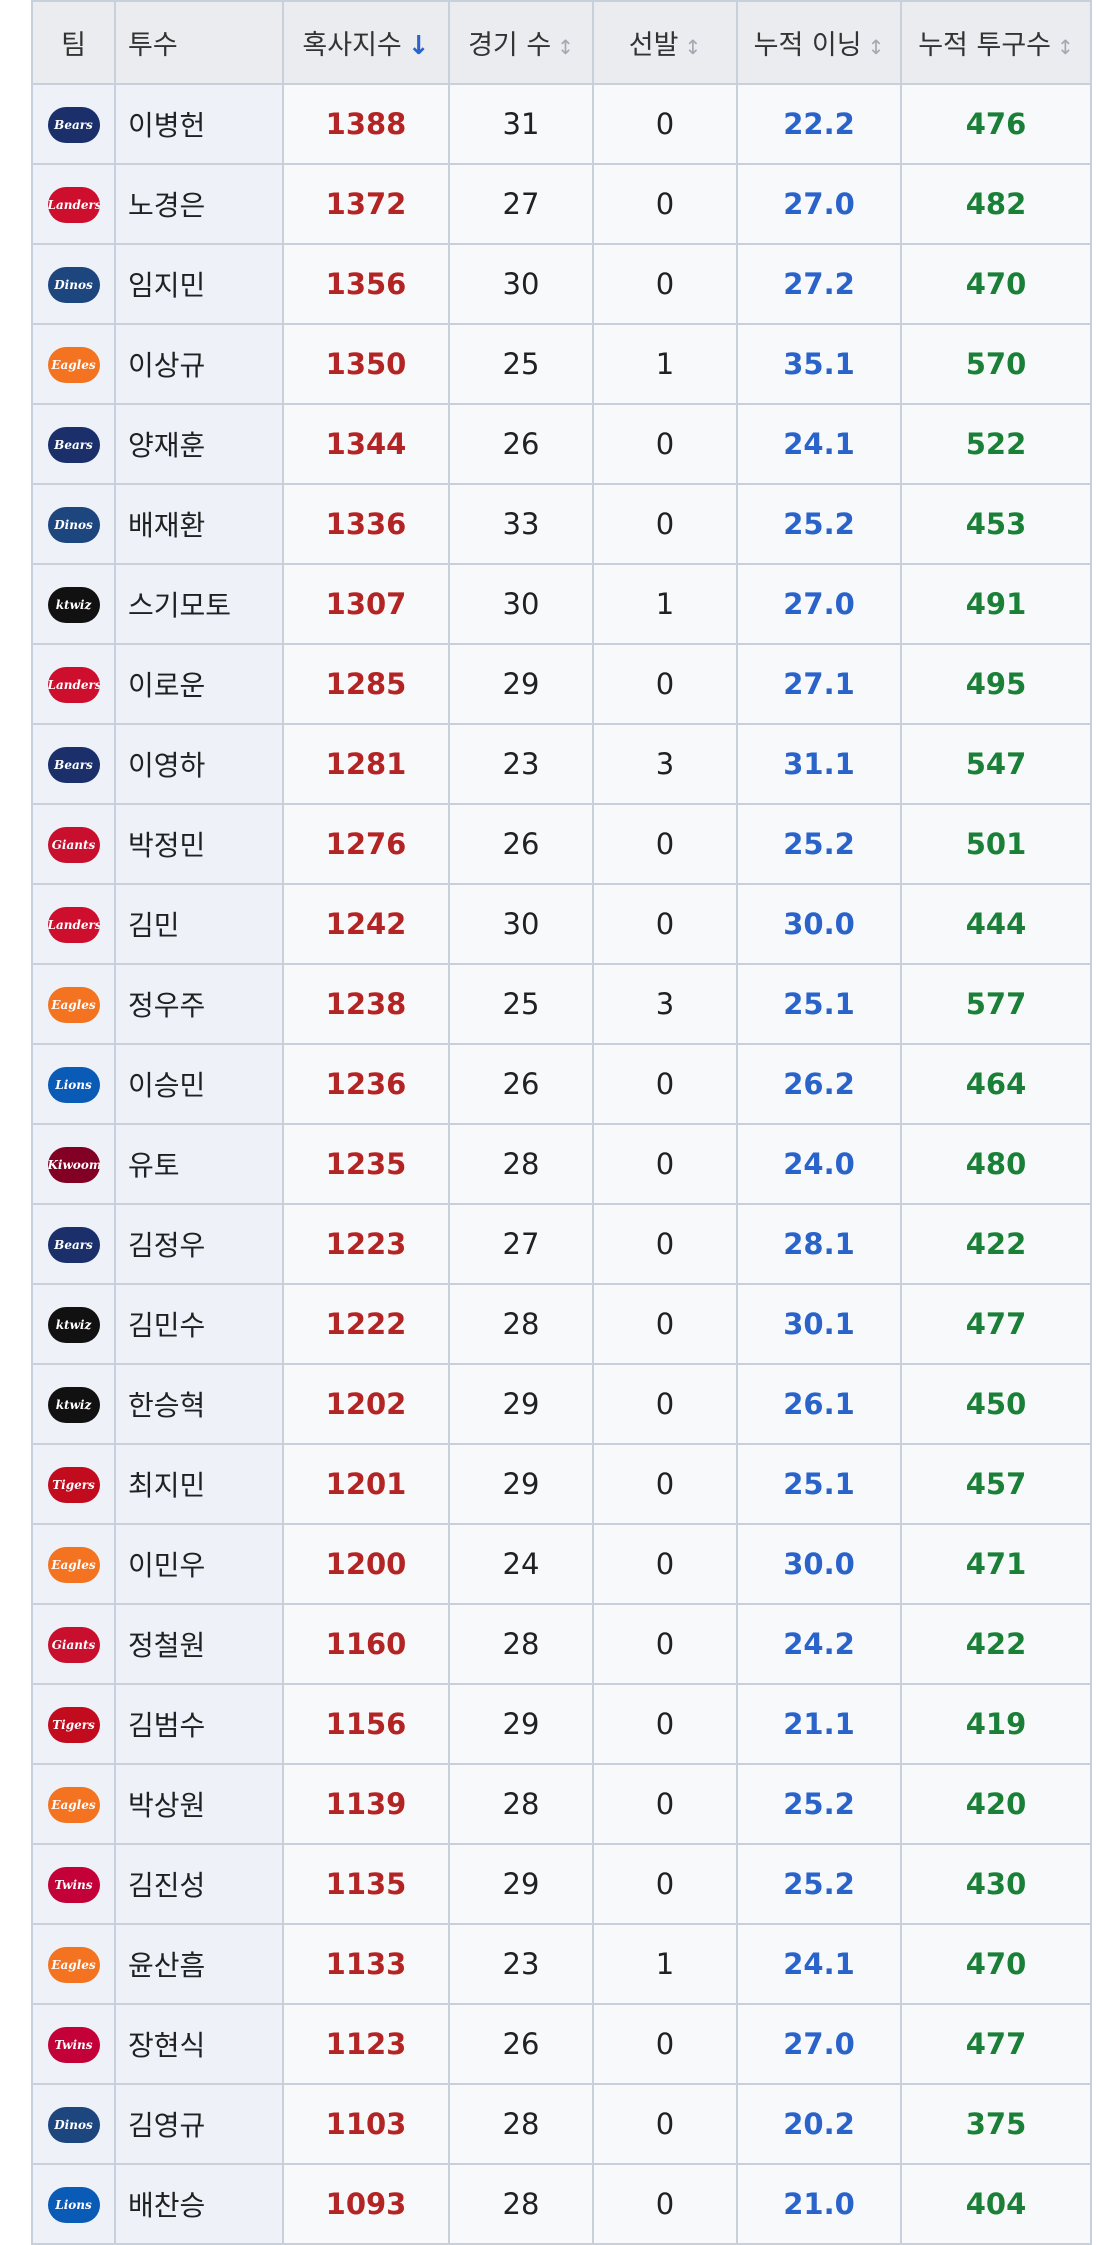 This screenshot has height=2245, width=1096. I want to click on innings: 24.0, so click(819, 1164).